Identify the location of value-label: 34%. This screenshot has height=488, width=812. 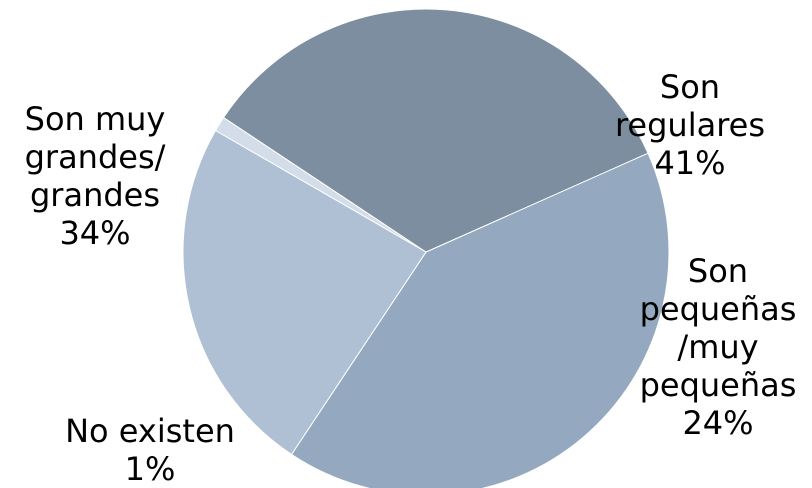
(95, 233).